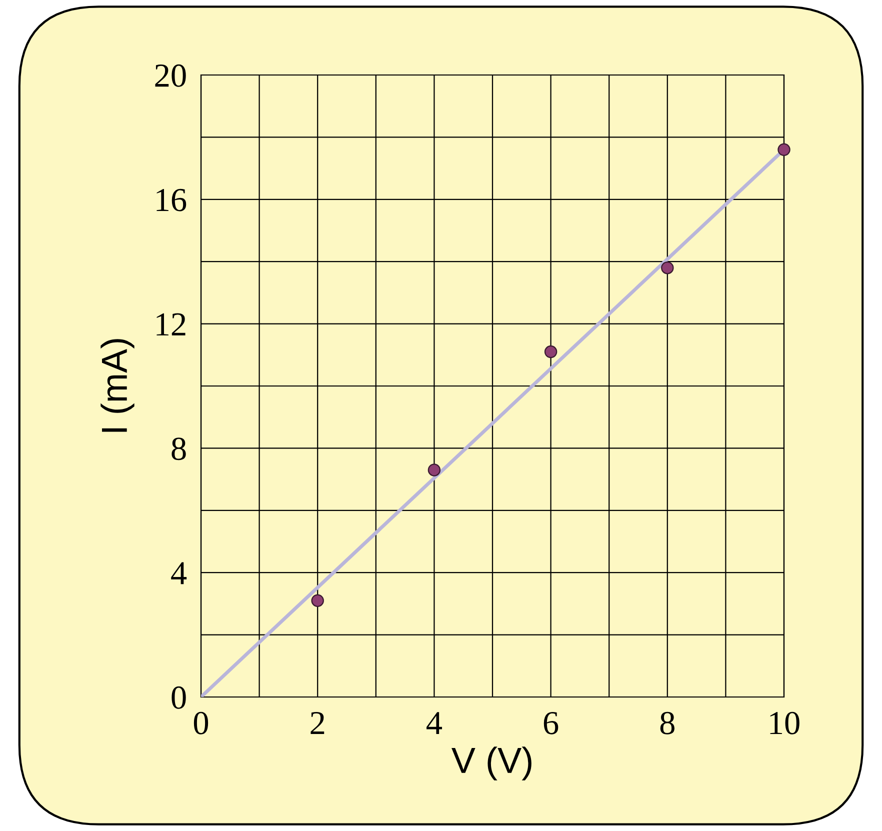 This screenshot has height=831, width=882. Describe the element at coordinates (492, 763) in the screenshot. I see `x-axis-title: V (V)` at that location.